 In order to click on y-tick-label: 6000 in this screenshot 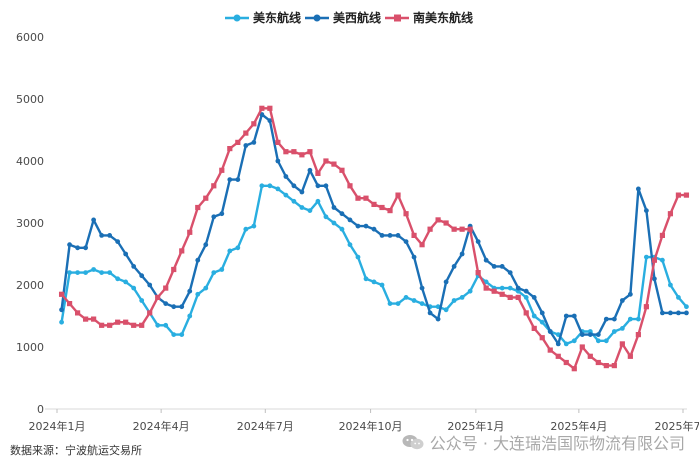, I will do `click(30, 37)`.